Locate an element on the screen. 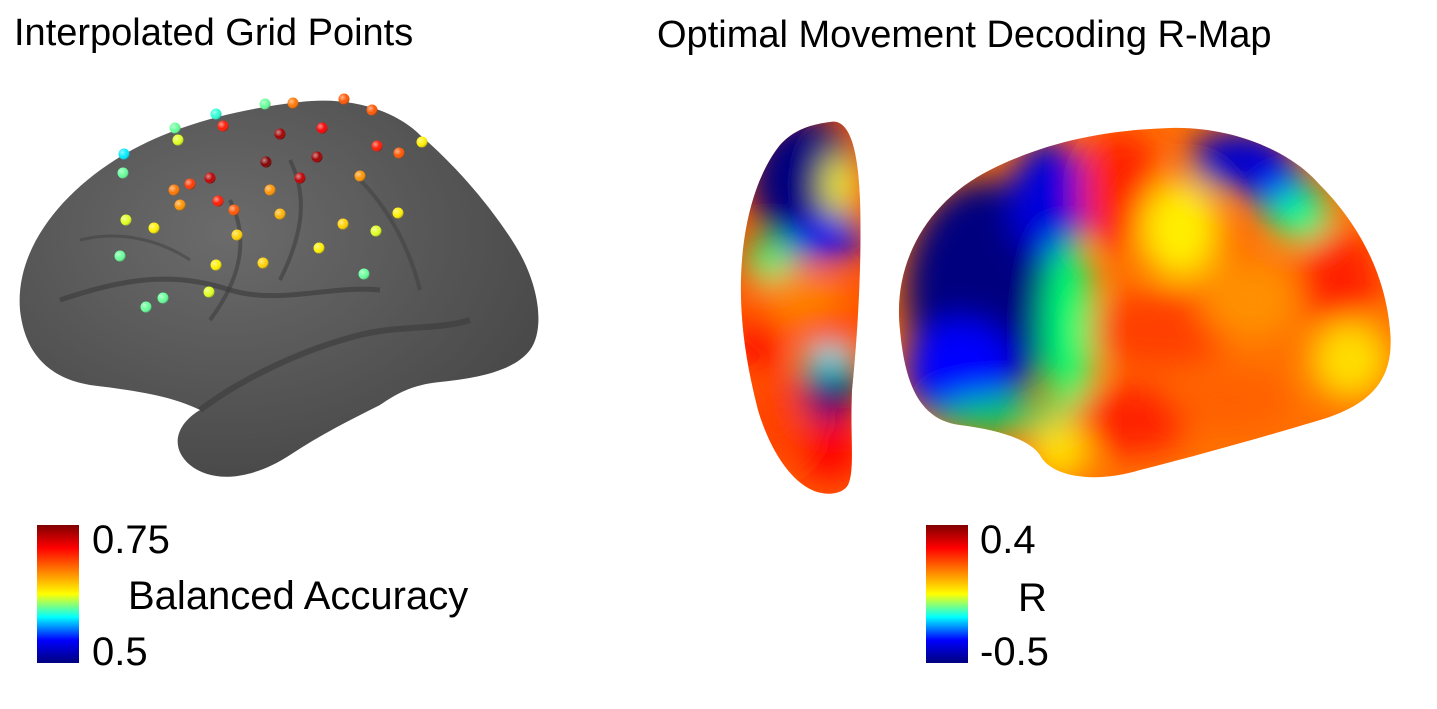  right-panel-title: Optimal Movement Decoding R-Map is located at coordinates (964, 35).